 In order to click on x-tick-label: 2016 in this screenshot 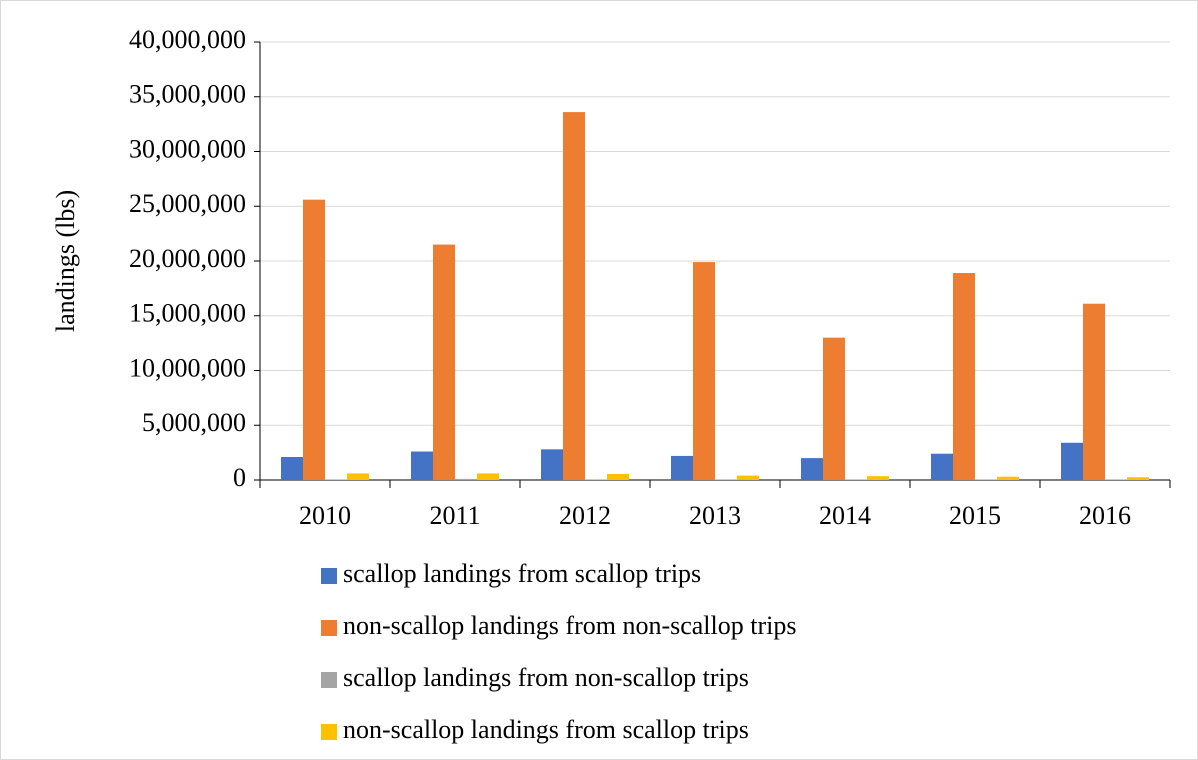, I will do `click(1105, 515)`.